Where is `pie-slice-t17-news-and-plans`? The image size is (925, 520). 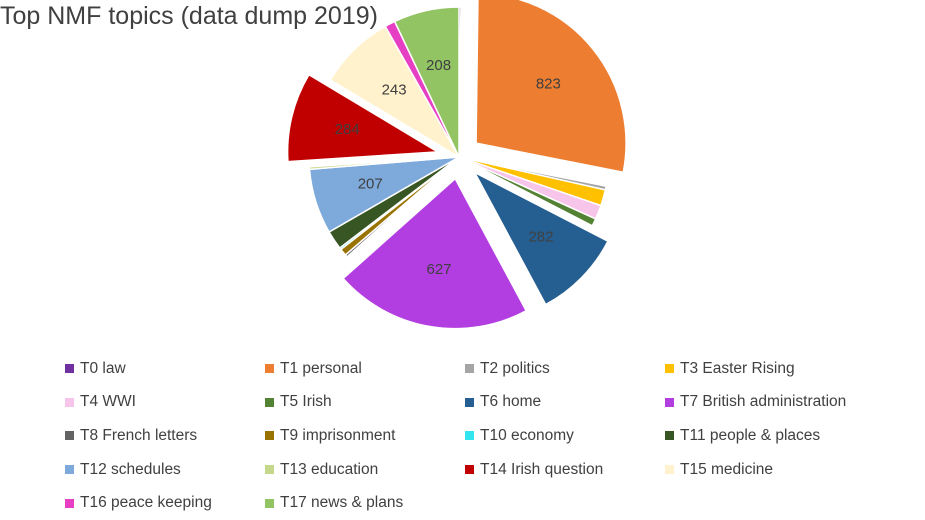 pie-slice-t17-news-and-plans is located at coordinates (426, 82).